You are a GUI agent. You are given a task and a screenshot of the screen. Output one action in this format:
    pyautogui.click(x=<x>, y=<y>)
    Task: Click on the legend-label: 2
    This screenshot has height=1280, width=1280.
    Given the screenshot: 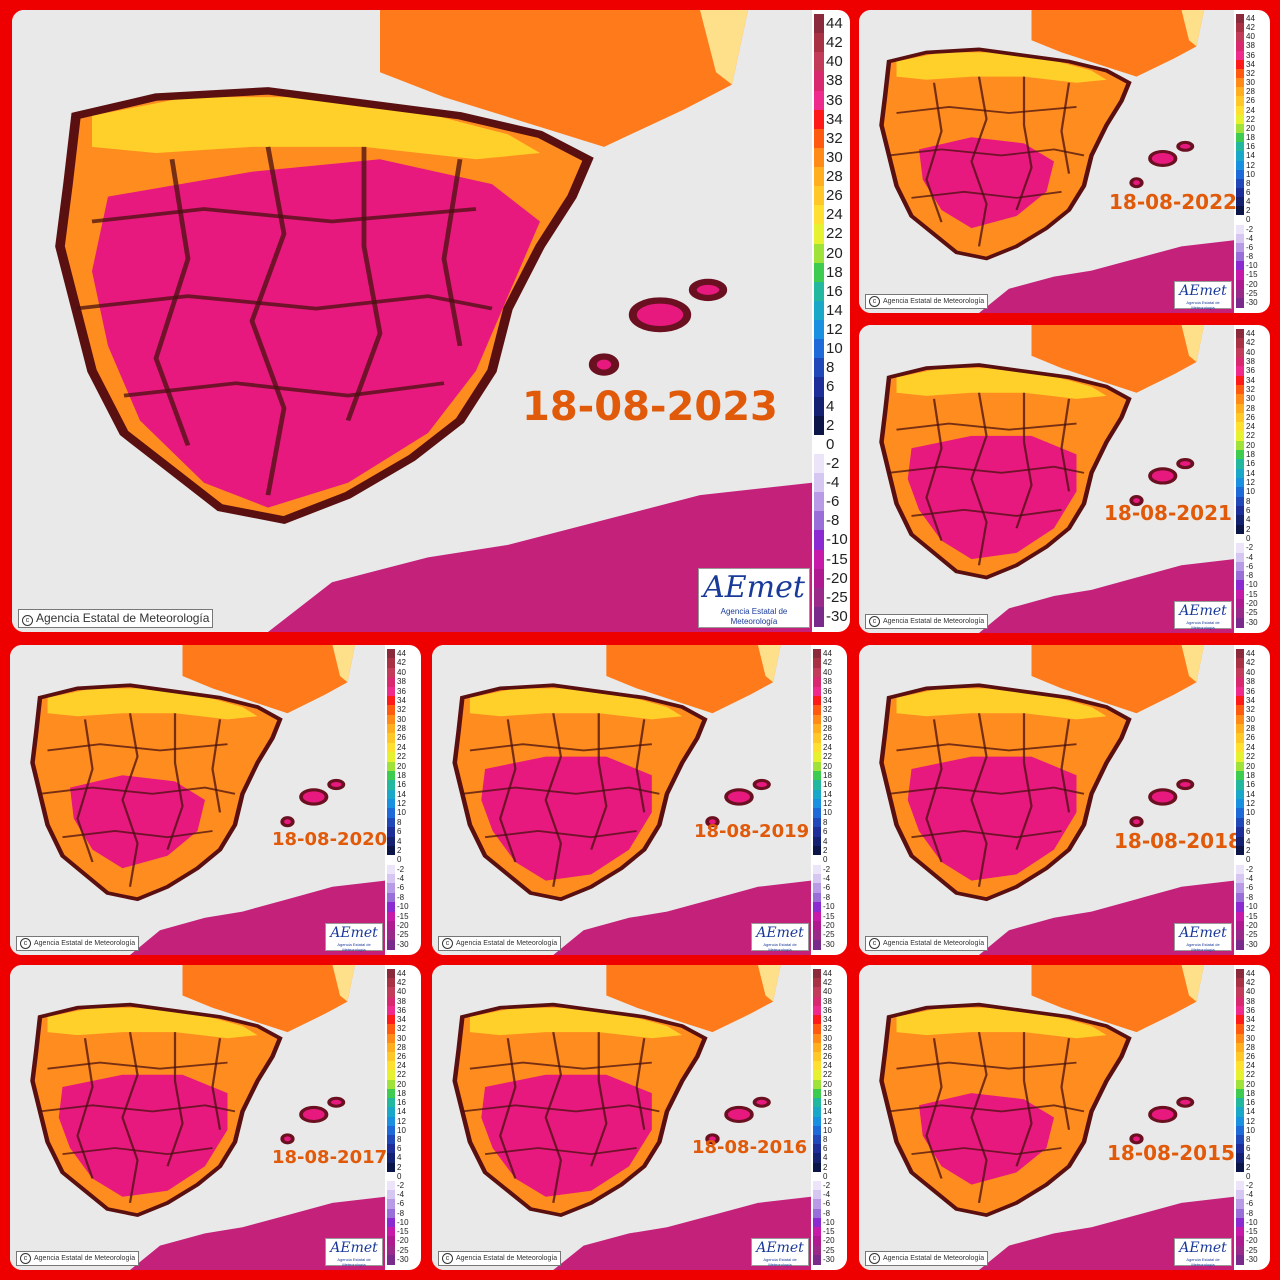 What is the action you would take?
    pyautogui.click(x=825, y=1167)
    